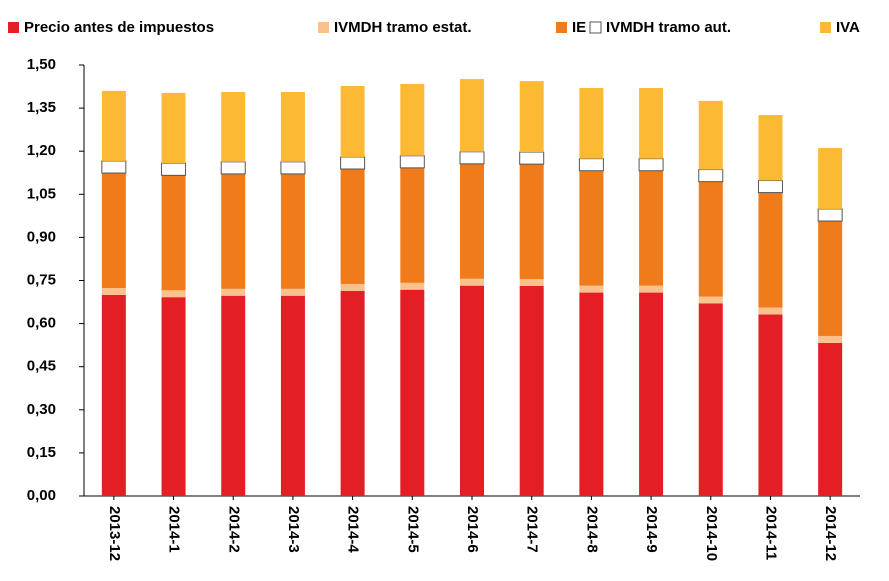 This screenshot has height=581, width=889. Describe the element at coordinates (41, 64) in the screenshot. I see `y-tick-label: 1,50` at that location.